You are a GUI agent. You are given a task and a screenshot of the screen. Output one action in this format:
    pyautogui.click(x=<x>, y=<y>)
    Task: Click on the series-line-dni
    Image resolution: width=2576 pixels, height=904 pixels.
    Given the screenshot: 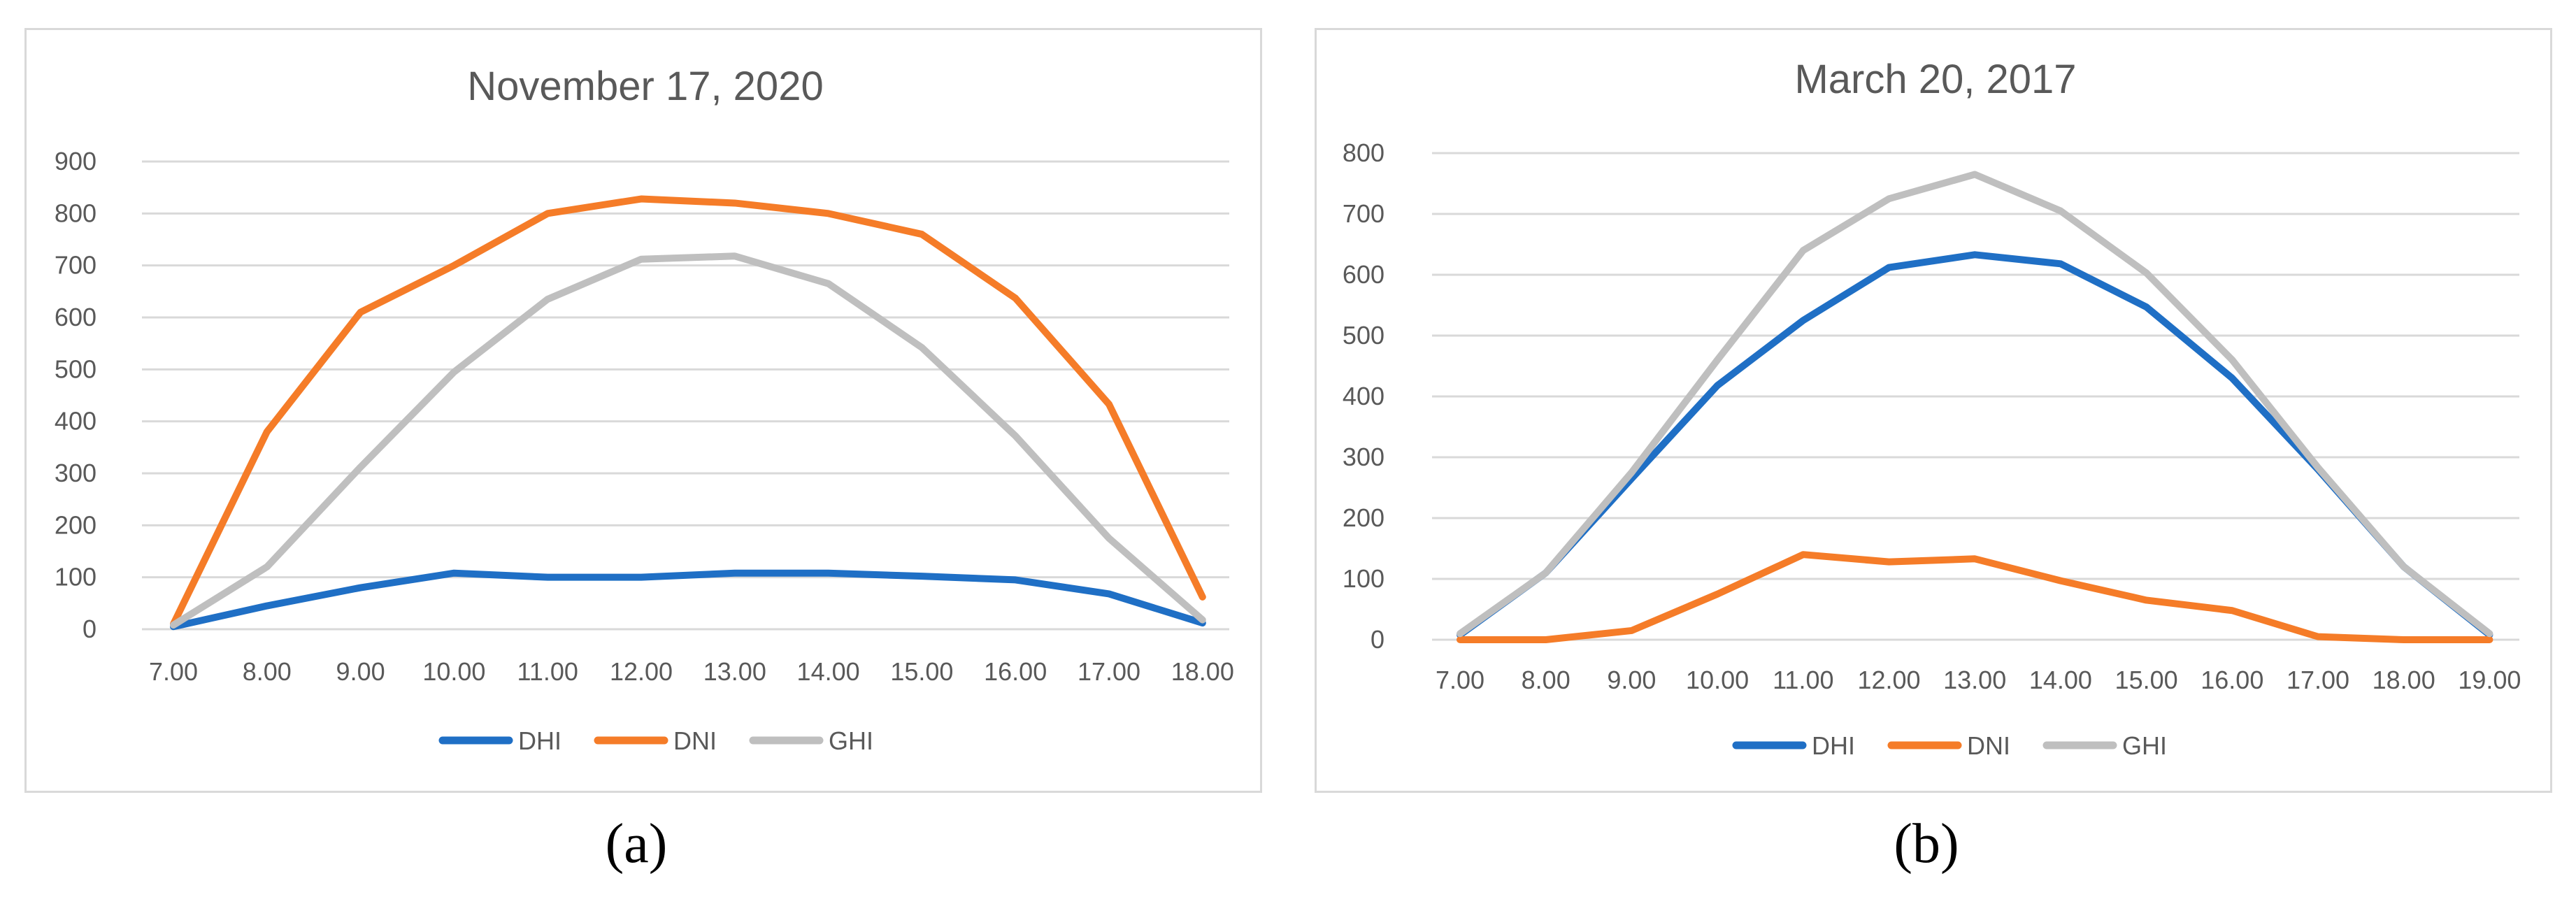 What is the action you would take?
    pyautogui.click(x=1975, y=597)
    